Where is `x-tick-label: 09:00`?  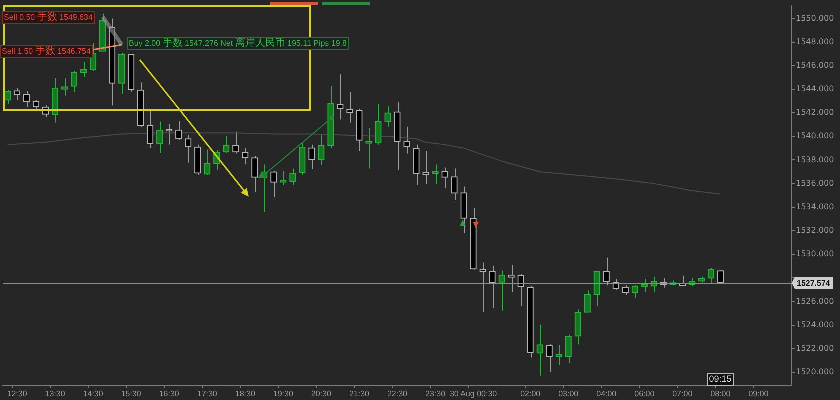 x-tick-label: 09:00 is located at coordinates (759, 393).